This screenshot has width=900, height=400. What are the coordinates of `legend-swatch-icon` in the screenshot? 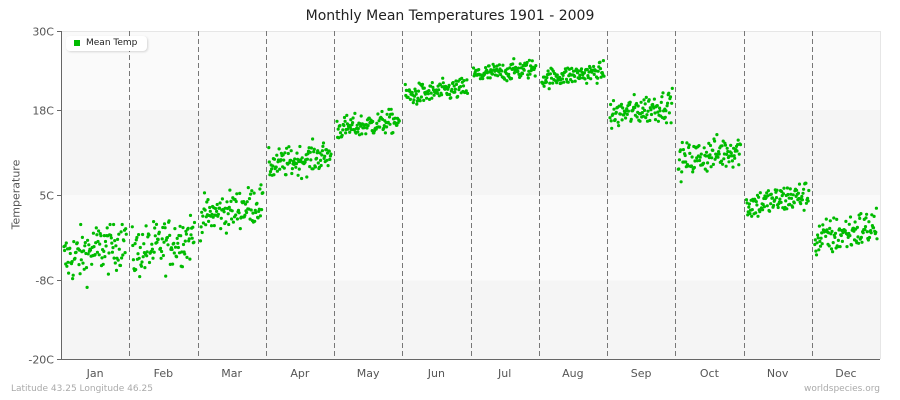 It's located at (77, 43).